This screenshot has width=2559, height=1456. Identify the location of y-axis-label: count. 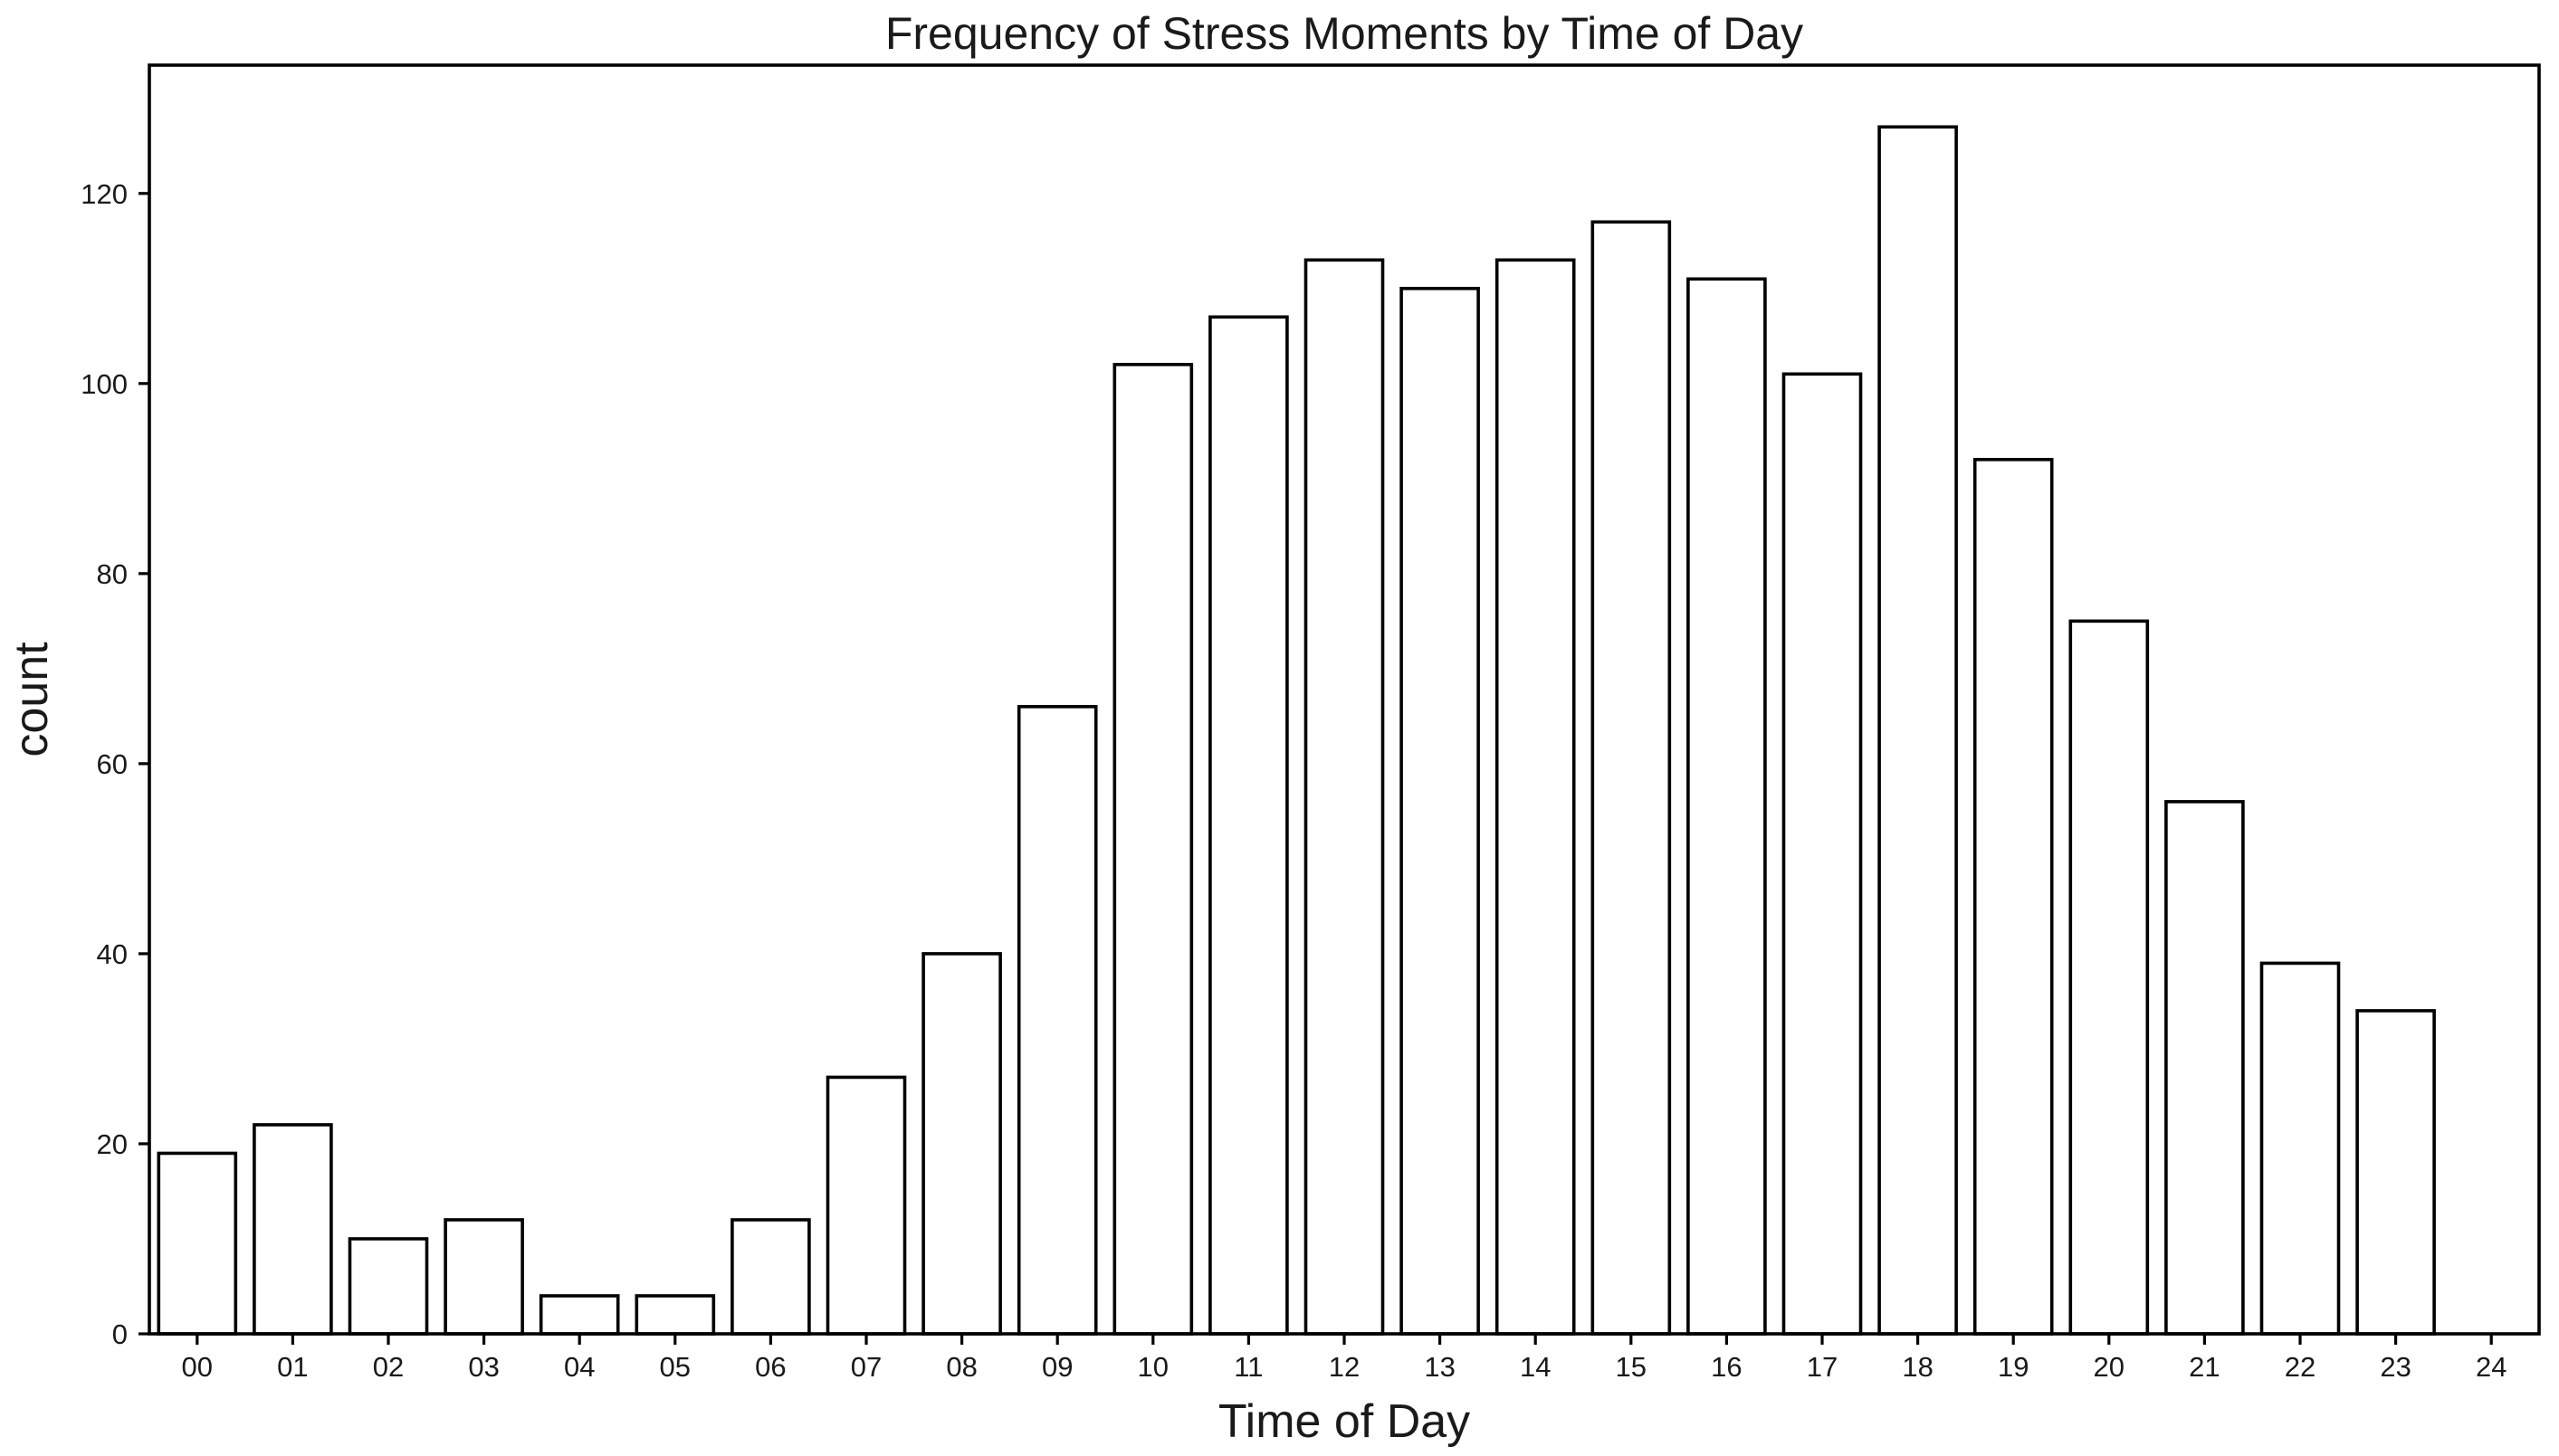
(31, 700).